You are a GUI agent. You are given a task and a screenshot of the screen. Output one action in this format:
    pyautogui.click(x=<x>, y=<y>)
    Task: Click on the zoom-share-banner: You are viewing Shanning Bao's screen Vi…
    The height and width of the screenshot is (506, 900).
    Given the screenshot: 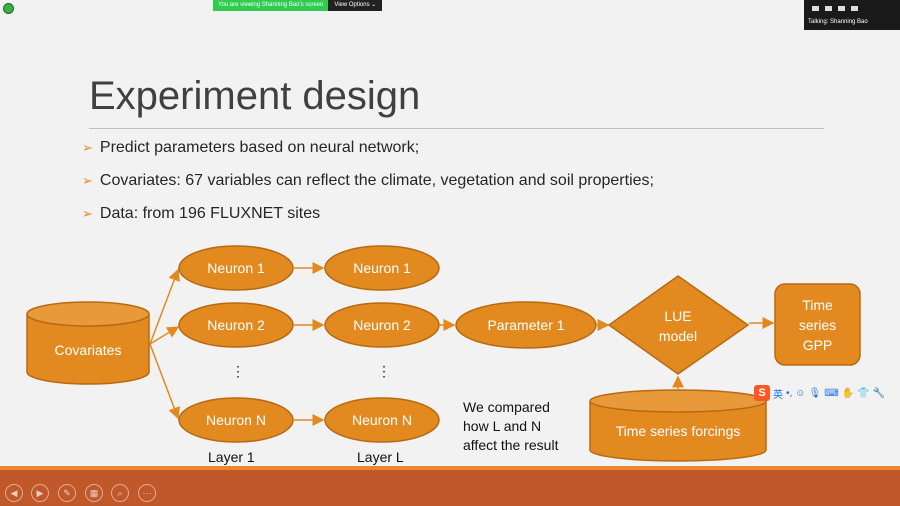 What is the action you would take?
    pyautogui.click(x=298, y=5)
    